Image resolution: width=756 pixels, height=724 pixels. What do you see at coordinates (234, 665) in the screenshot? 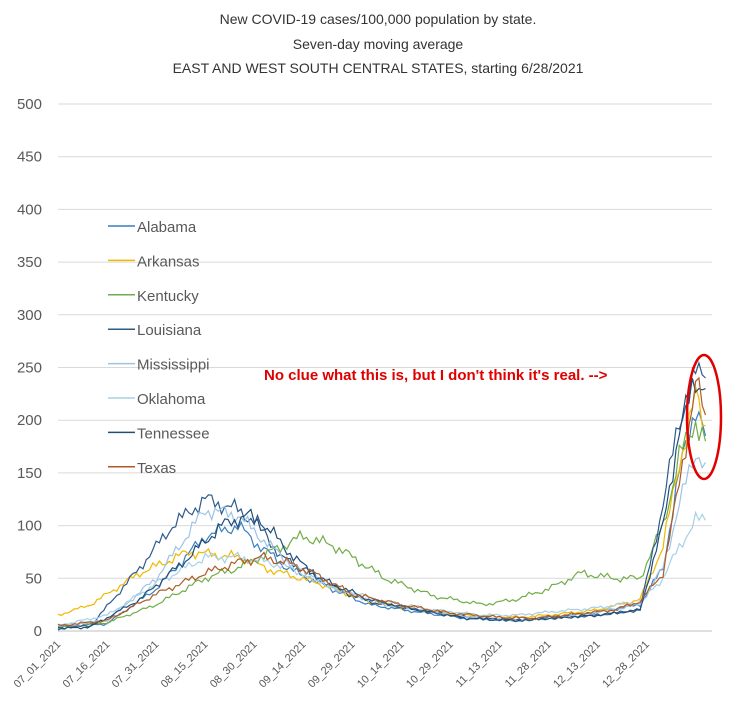
I see `x-tick-label: 08_30_2021` at bounding box center [234, 665].